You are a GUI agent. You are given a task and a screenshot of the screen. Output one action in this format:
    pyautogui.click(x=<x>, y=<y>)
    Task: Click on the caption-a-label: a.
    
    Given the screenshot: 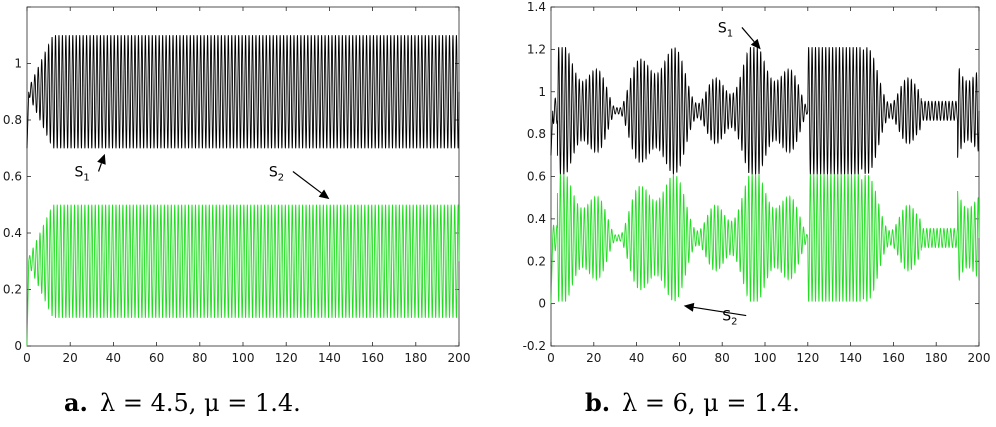 What is the action you would take?
    pyautogui.click(x=76, y=402)
    